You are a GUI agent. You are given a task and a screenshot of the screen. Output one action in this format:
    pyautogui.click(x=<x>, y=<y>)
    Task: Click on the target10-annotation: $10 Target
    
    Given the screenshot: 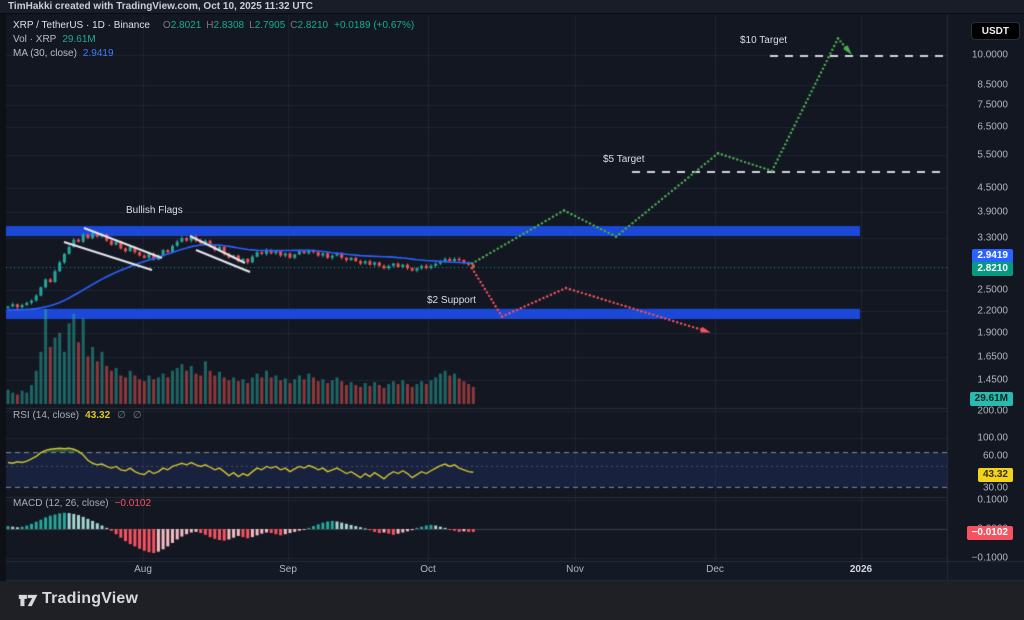 What is the action you would take?
    pyautogui.click(x=764, y=40)
    